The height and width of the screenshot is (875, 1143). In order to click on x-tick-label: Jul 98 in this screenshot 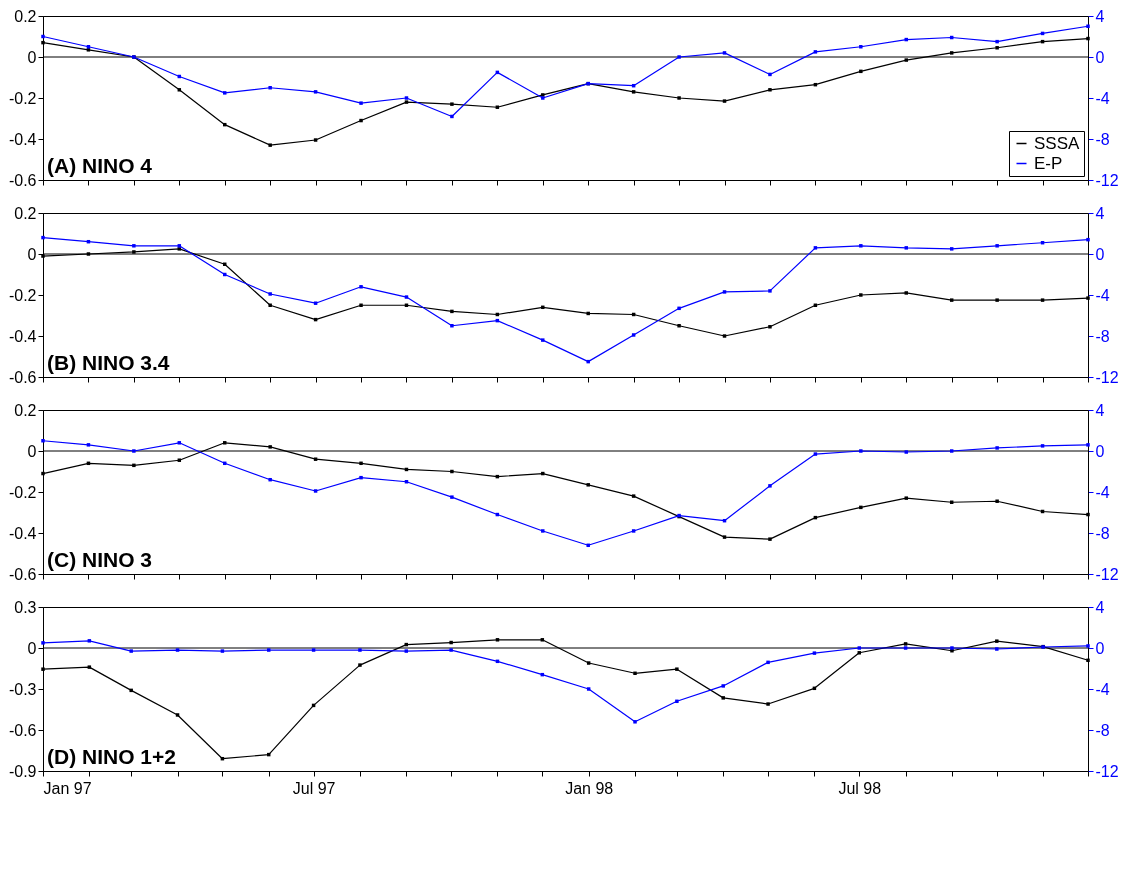, I will do `click(860, 788)`.